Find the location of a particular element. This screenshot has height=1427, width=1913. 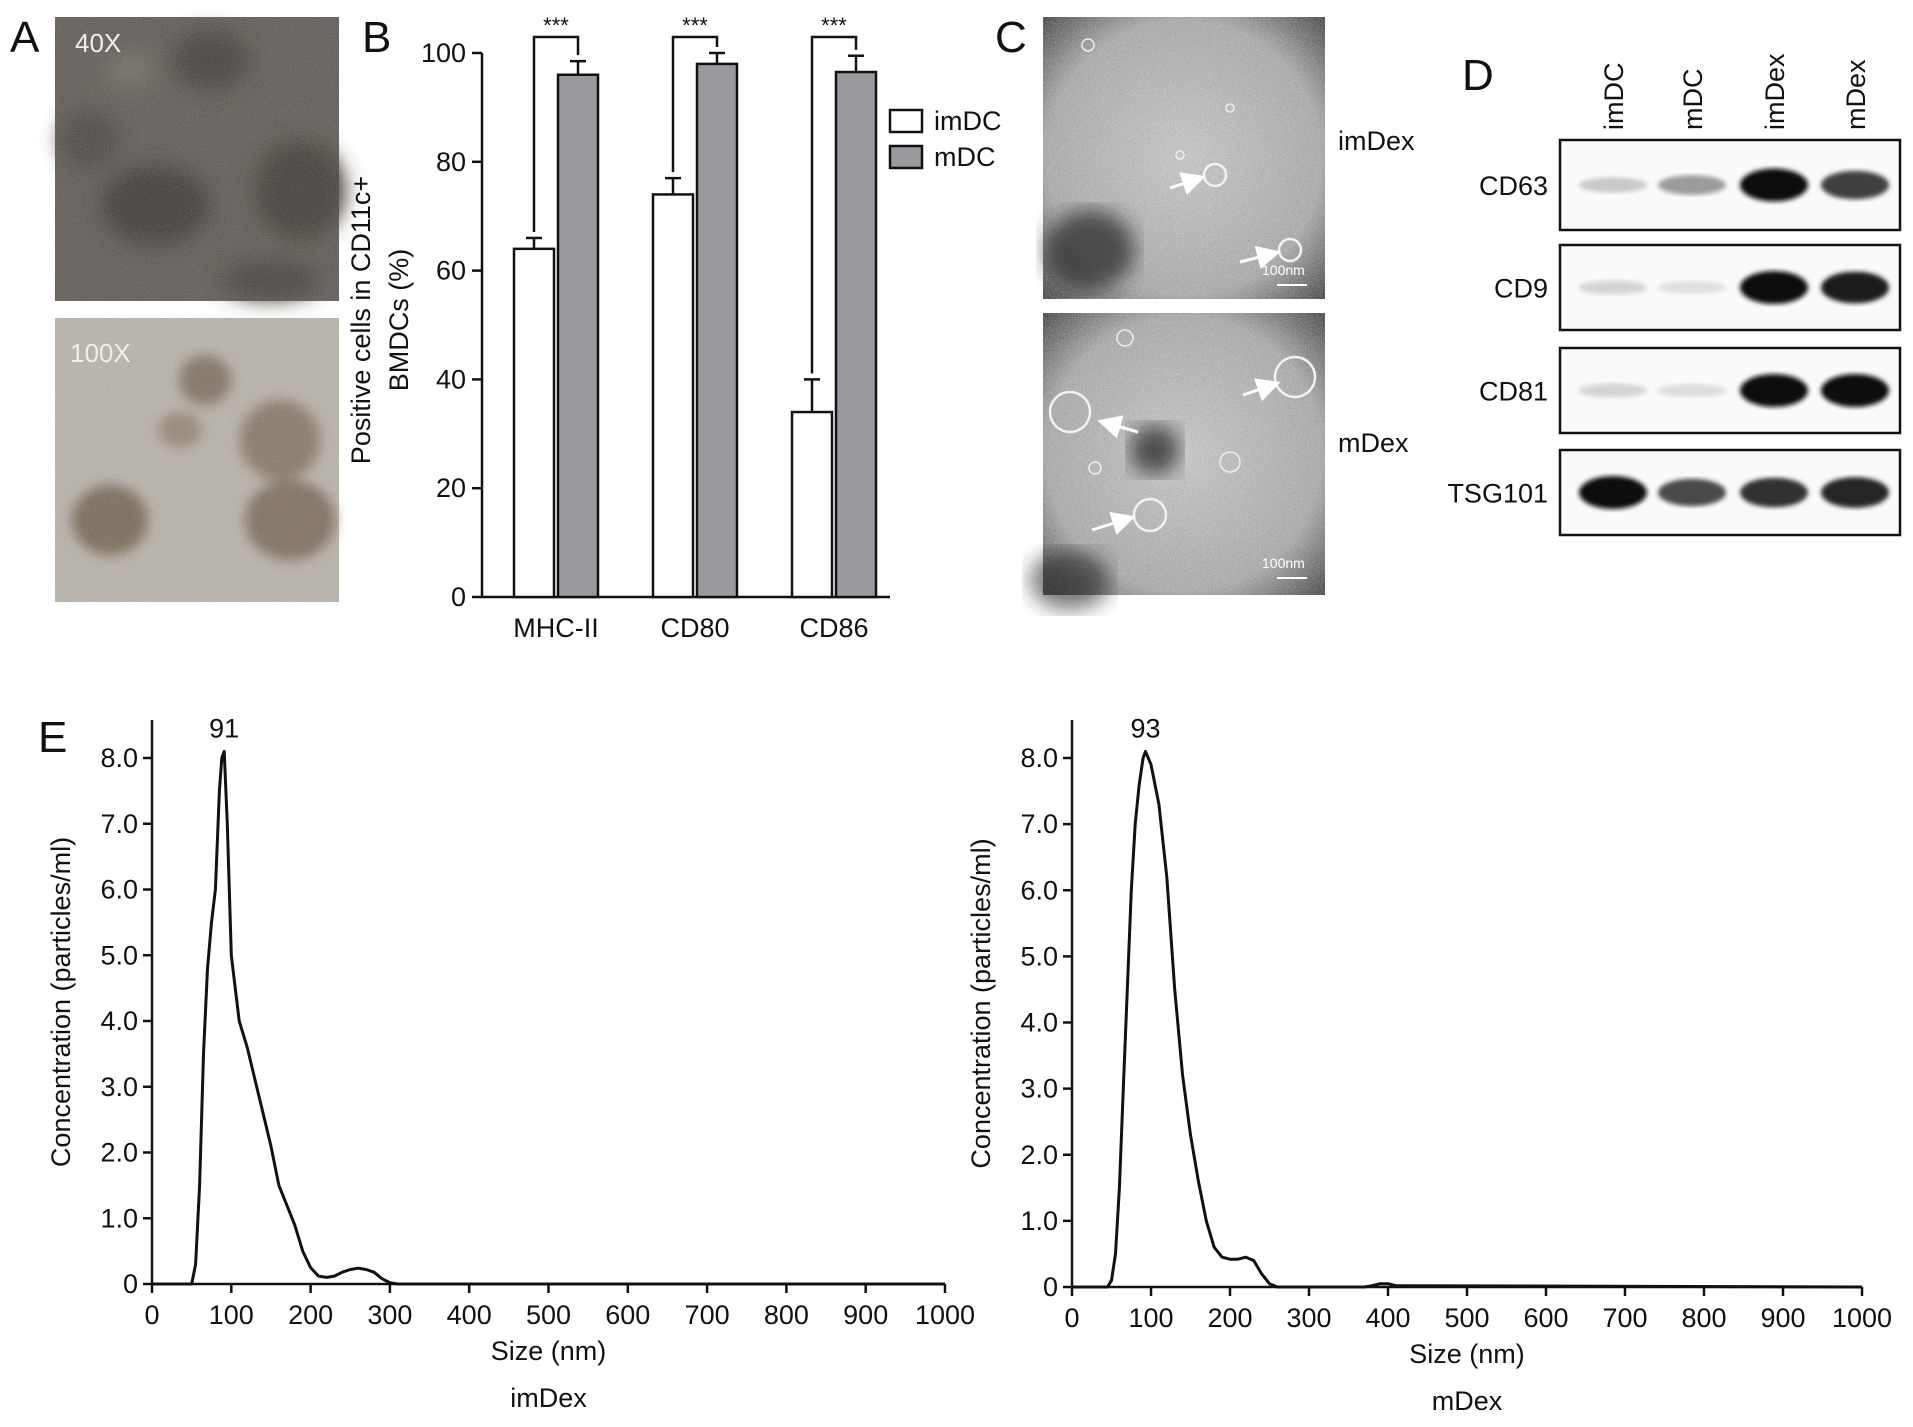

magnification-label-40x: 40X is located at coordinates (98, 43).